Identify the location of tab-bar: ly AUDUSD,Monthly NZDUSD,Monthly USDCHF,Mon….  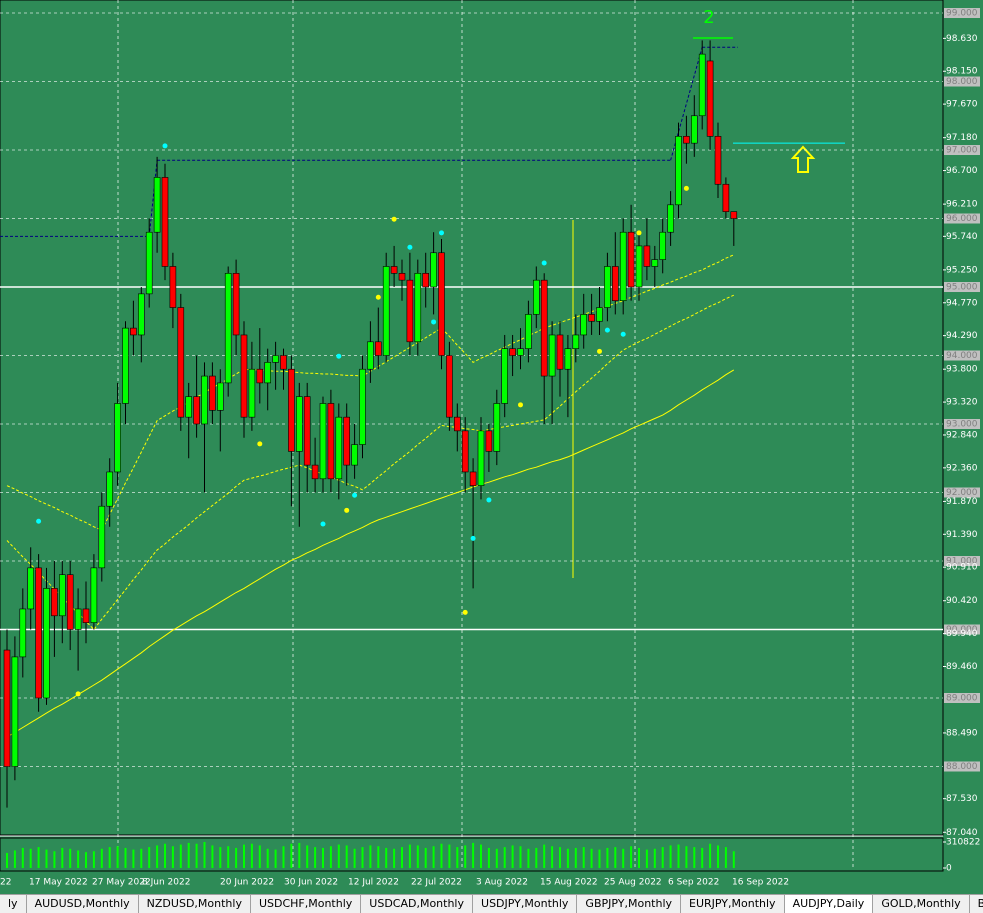
(491, 903).